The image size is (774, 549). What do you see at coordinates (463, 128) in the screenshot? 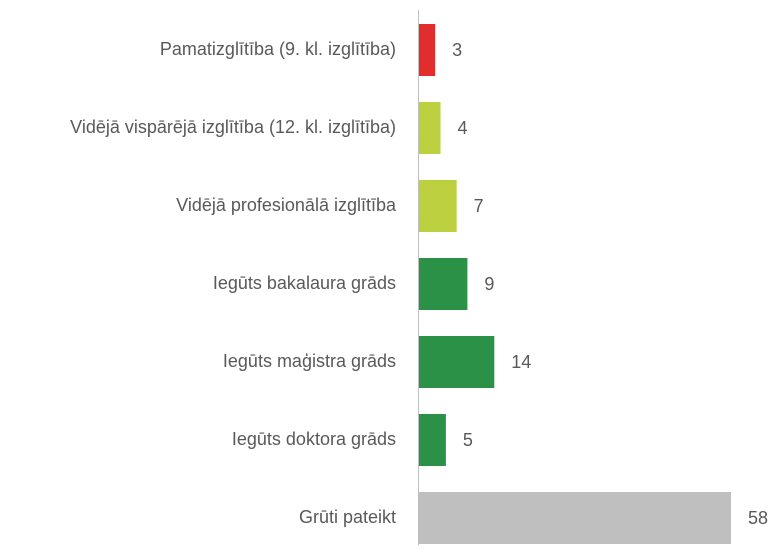
I see `value-label: 4` at bounding box center [463, 128].